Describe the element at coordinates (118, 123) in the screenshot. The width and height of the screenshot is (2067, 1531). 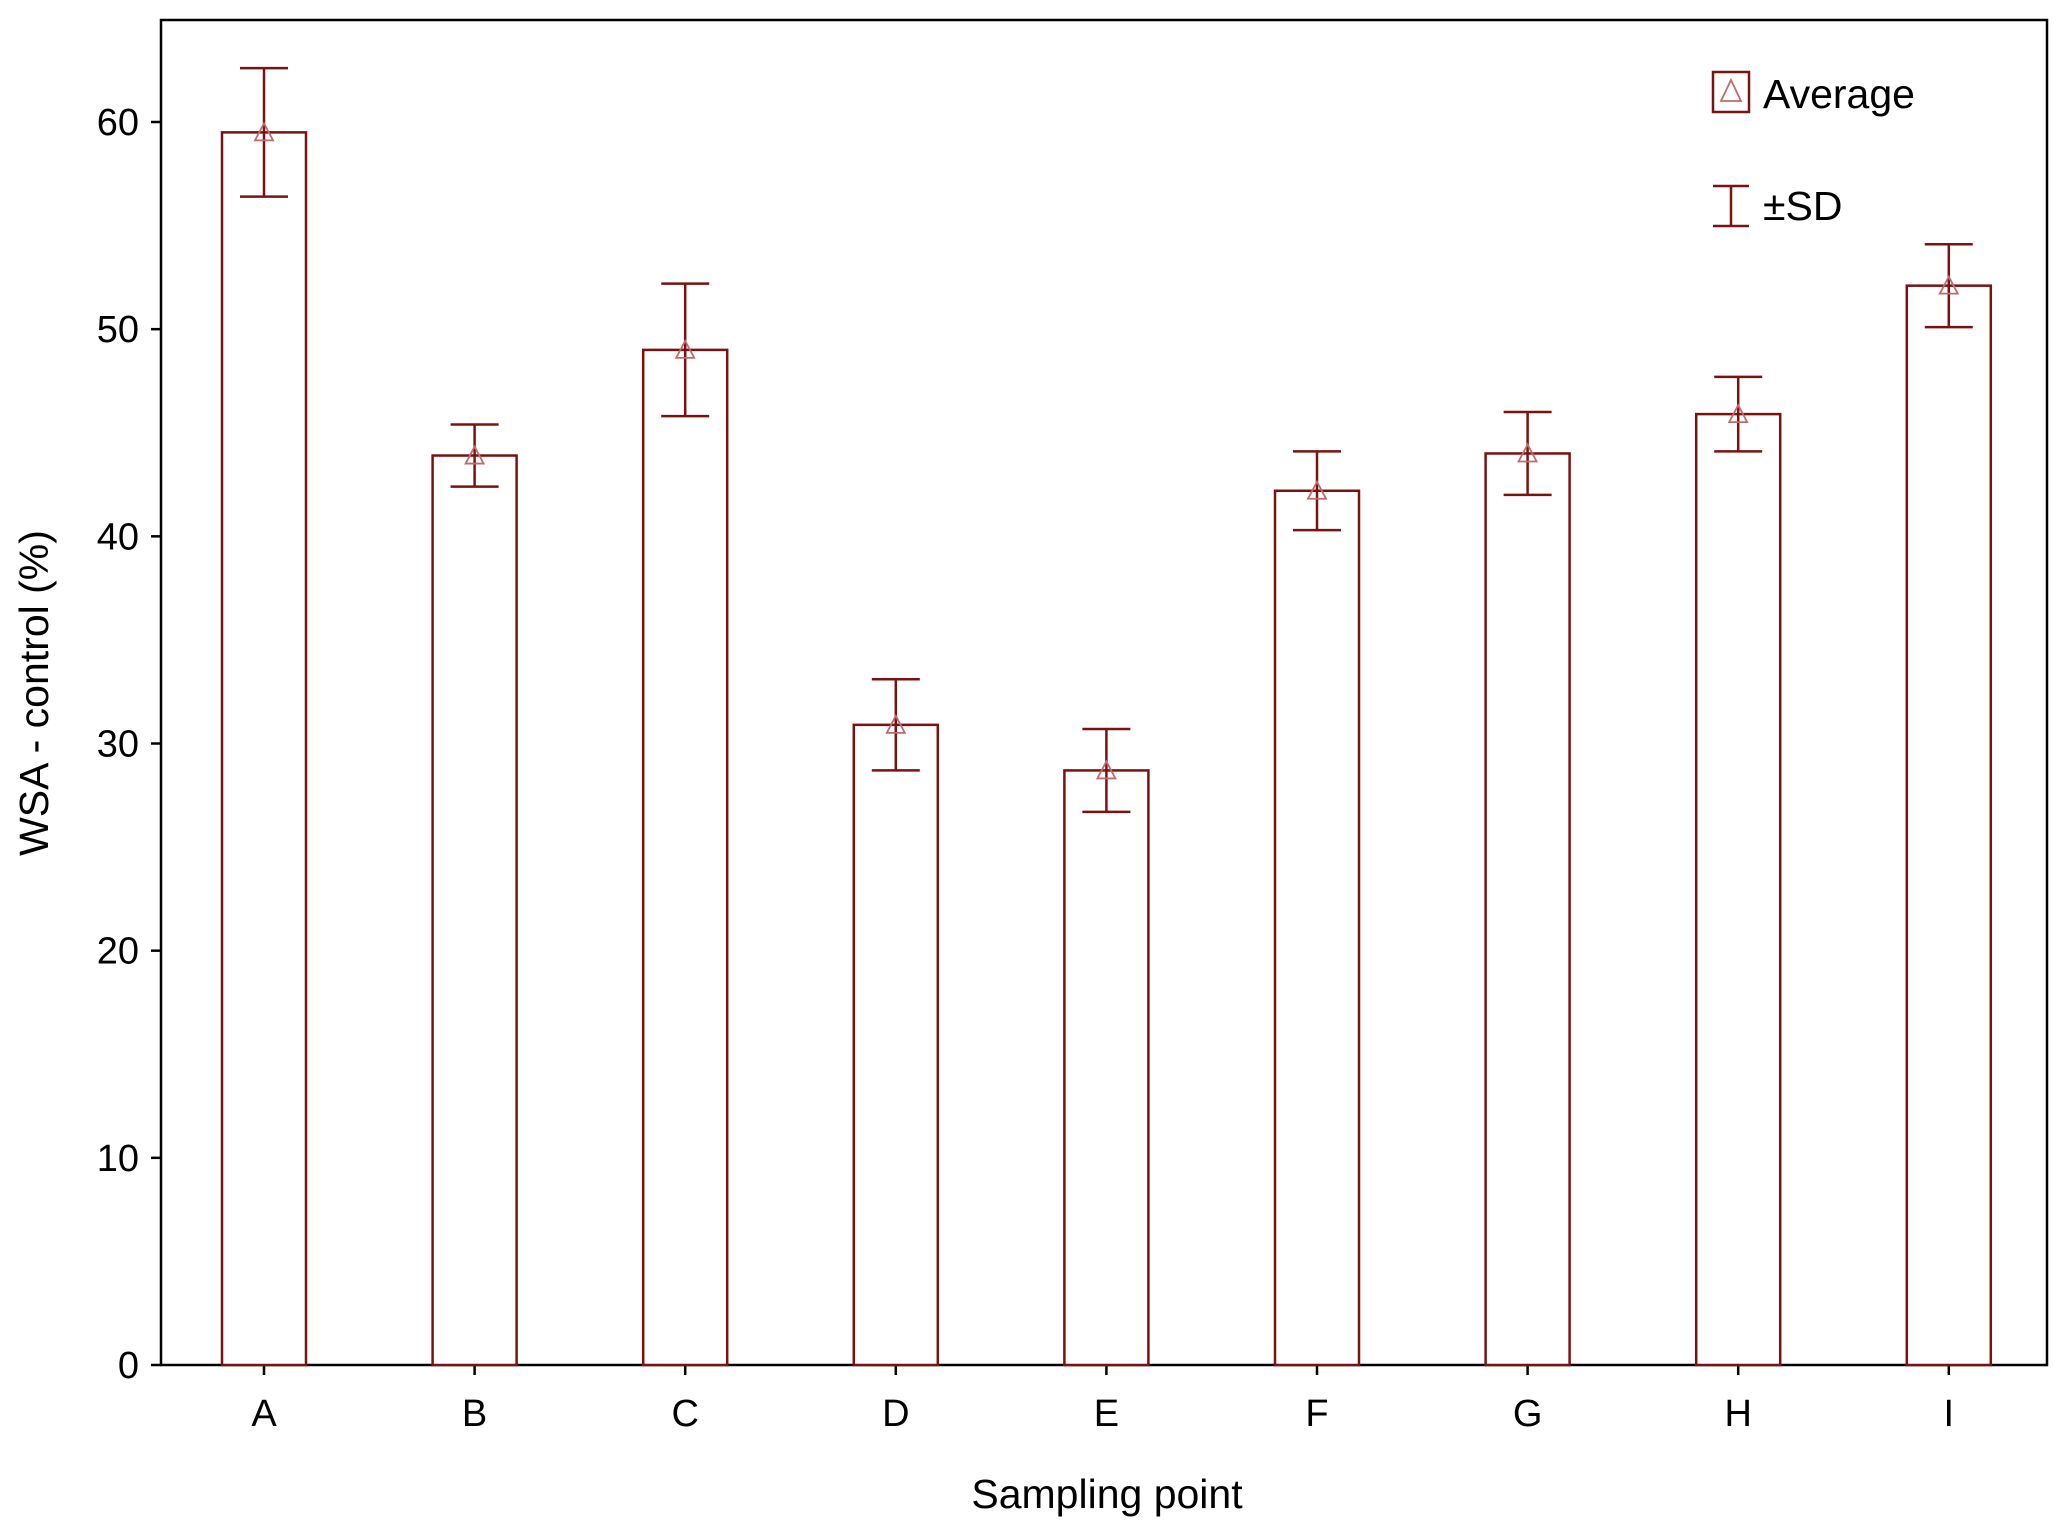
I see `y-tick-label: 60` at that location.